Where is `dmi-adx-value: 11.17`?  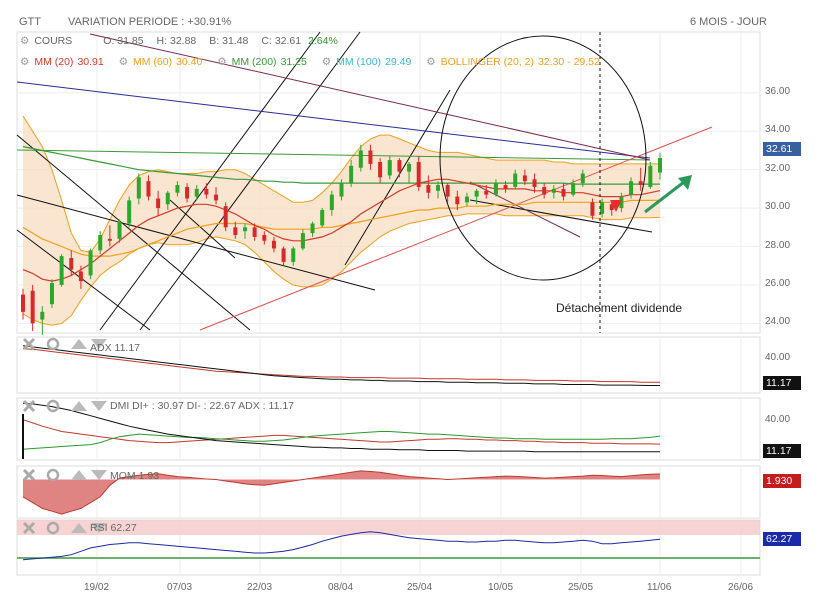 dmi-adx-value: 11.17 is located at coordinates (281, 406).